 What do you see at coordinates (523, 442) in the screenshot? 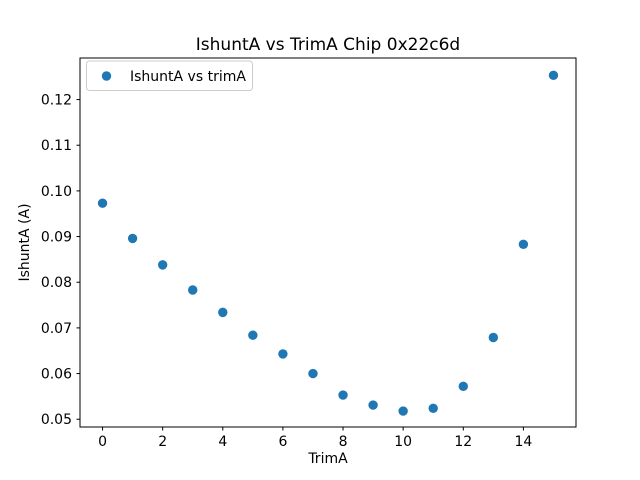
I see `x-tick-label: 14` at bounding box center [523, 442].